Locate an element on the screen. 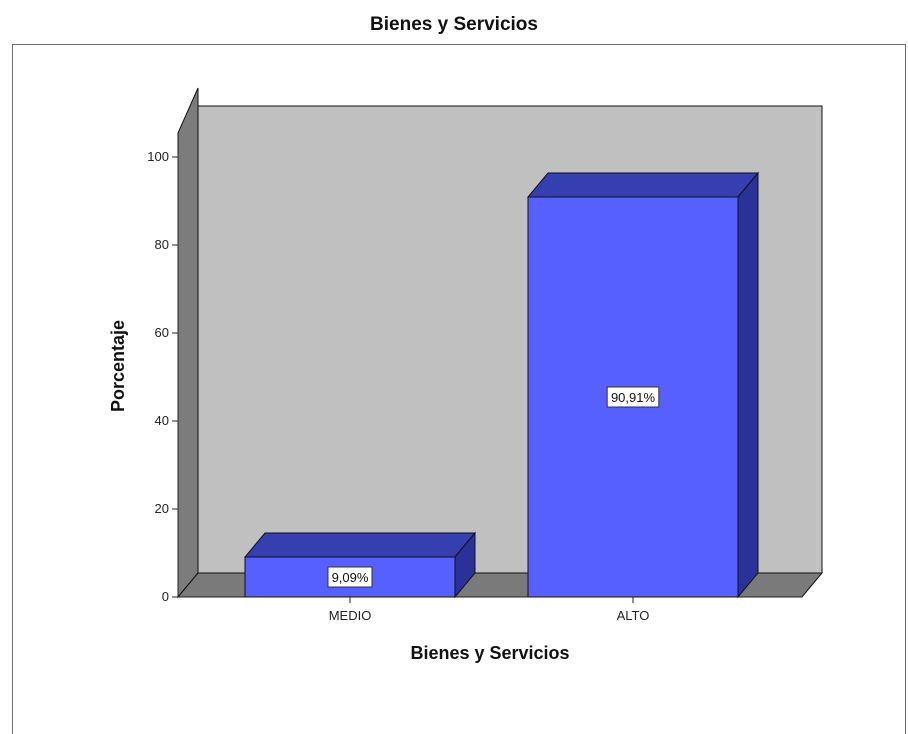 Image resolution: width=908 pixels, height=734 pixels. data-label: 9,09% is located at coordinates (350, 577).